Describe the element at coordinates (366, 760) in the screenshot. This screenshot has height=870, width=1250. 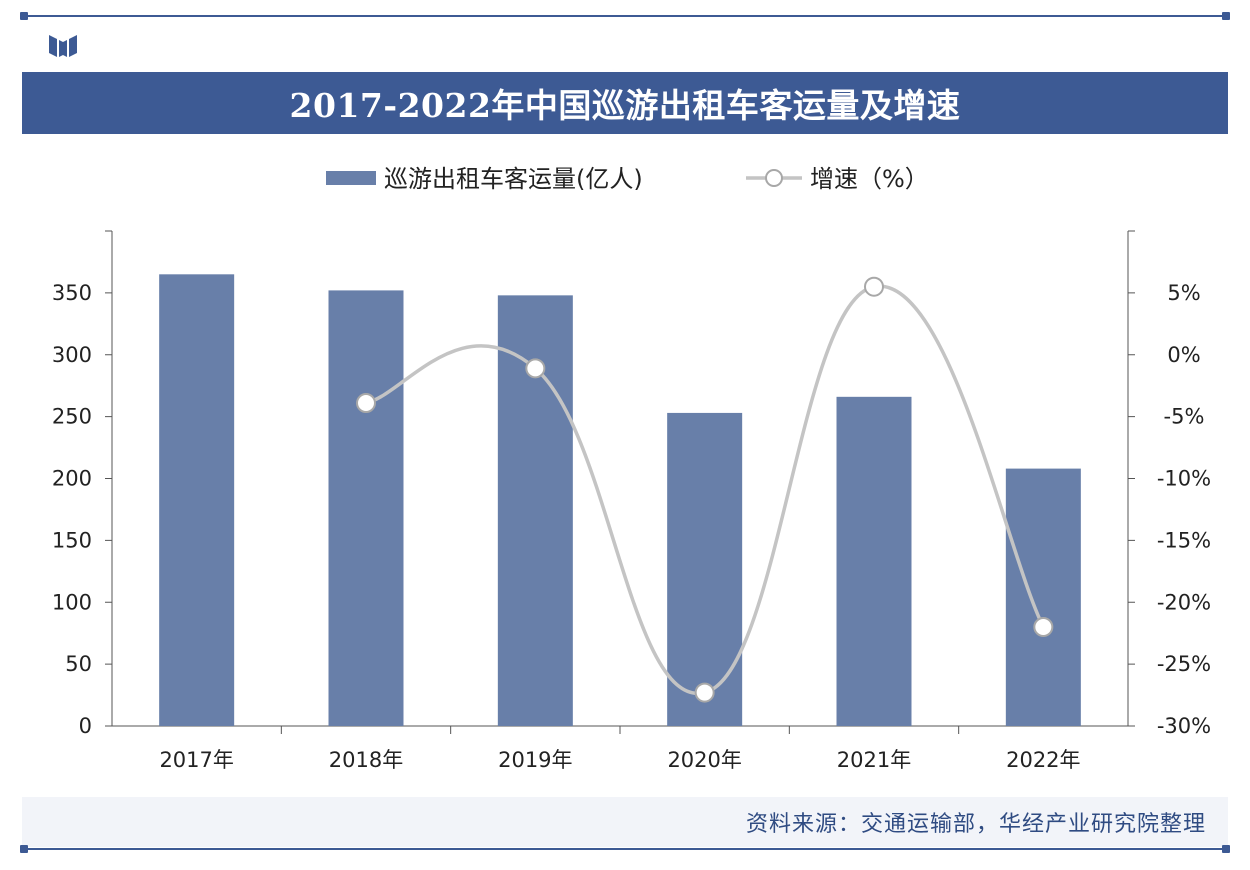
I see `x-axis-tick-label: 2018年` at that location.